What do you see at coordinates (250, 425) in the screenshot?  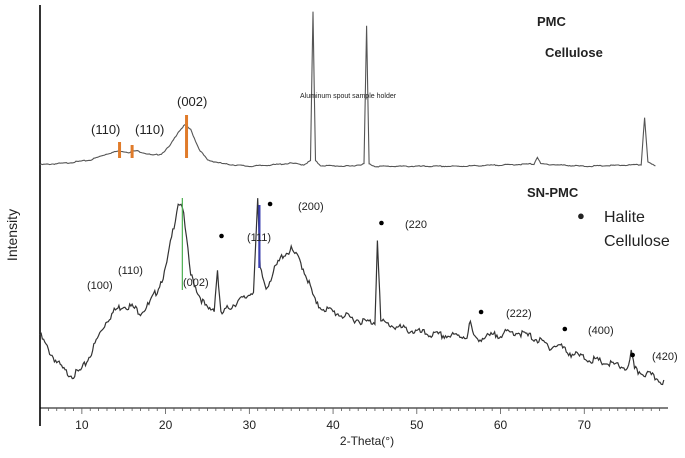 I see `x-tick-label: 30` at bounding box center [250, 425].